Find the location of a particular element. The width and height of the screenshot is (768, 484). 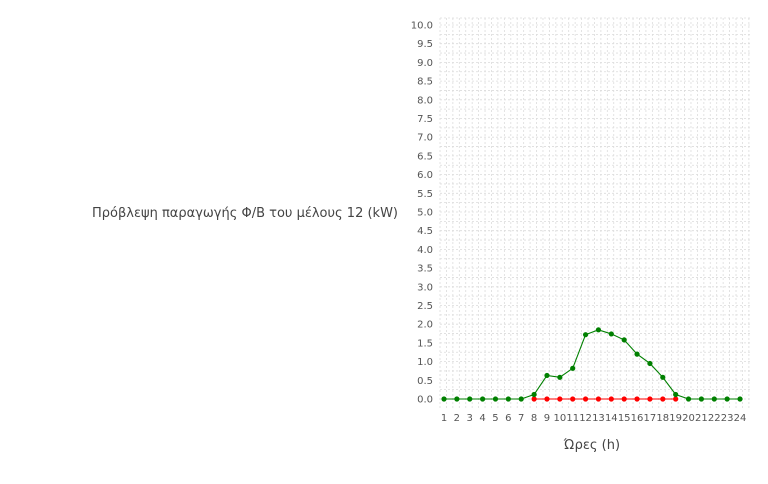

y-tick-label: 2.5 is located at coordinates (425, 306).